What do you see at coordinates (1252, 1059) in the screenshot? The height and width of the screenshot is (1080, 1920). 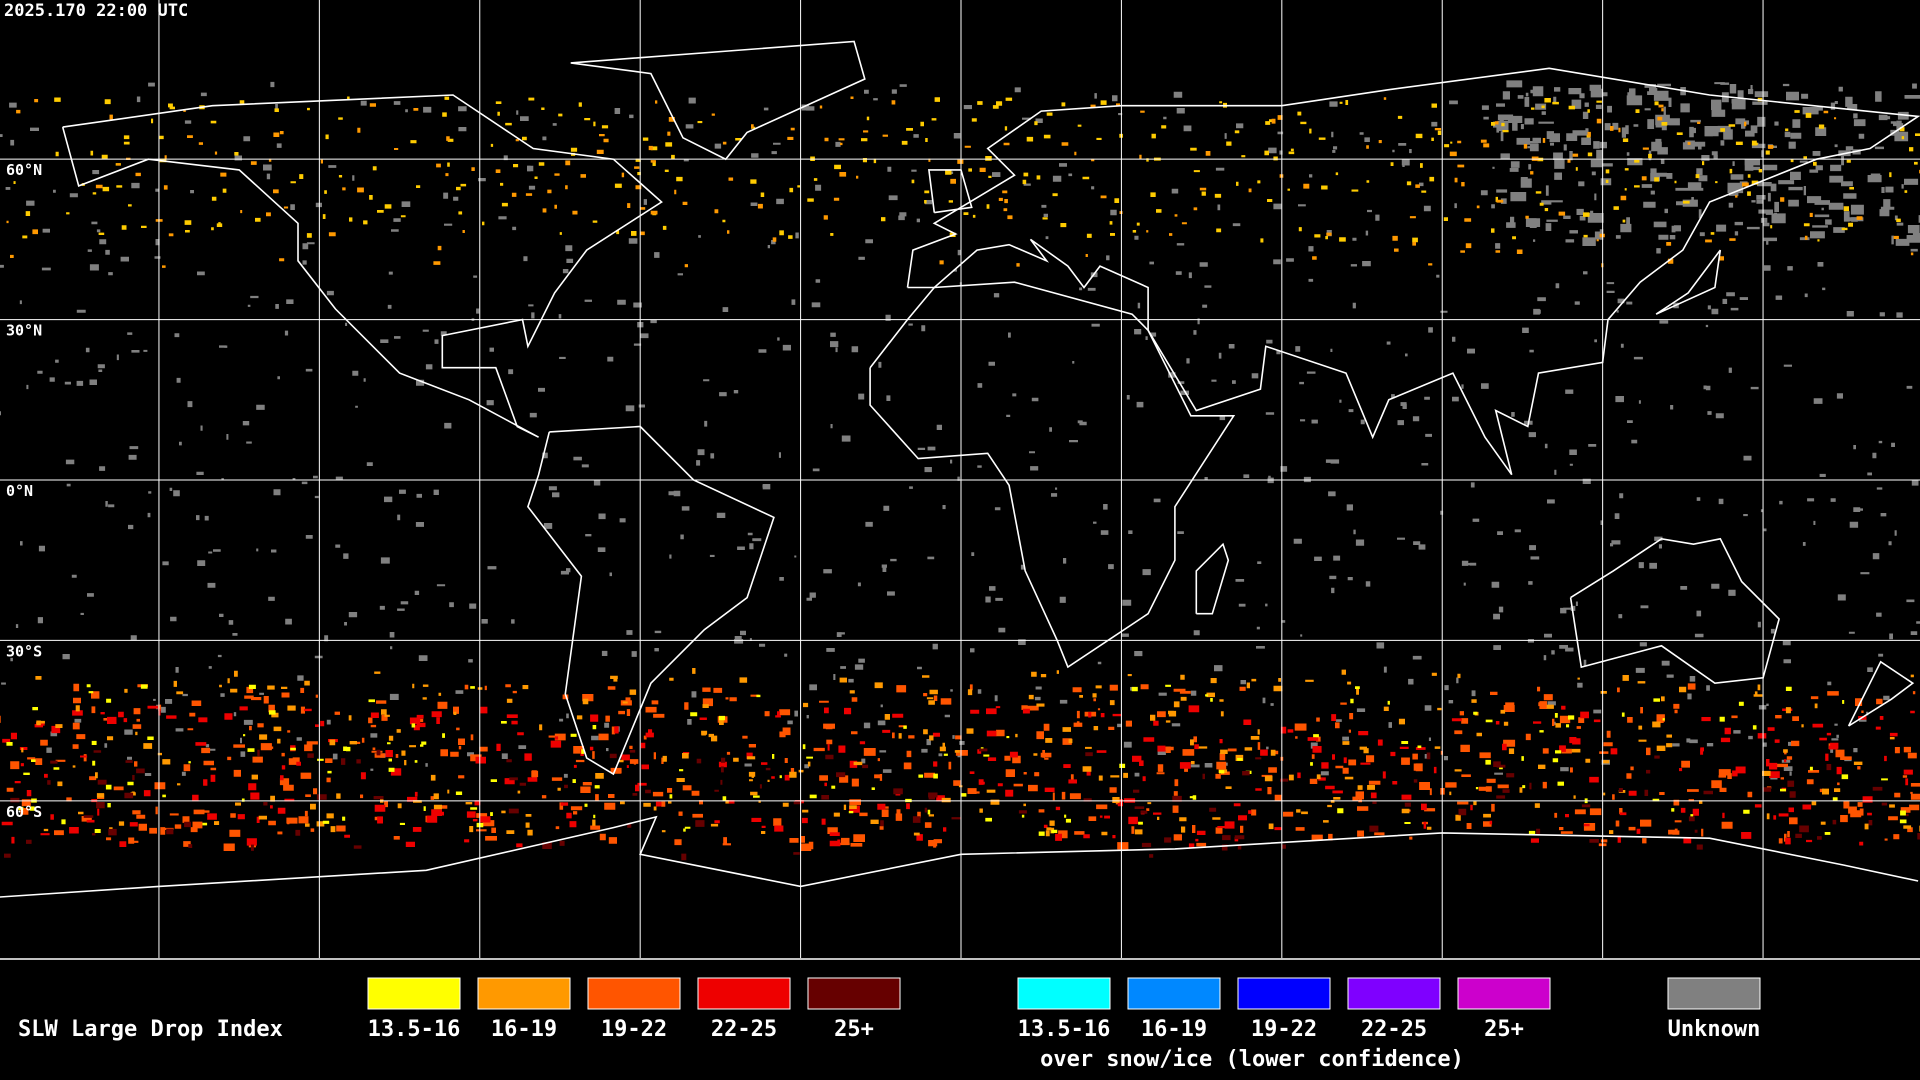 I see `snow-ice-note: over snow/ice (lower confidence)` at bounding box center [1252, 1059].